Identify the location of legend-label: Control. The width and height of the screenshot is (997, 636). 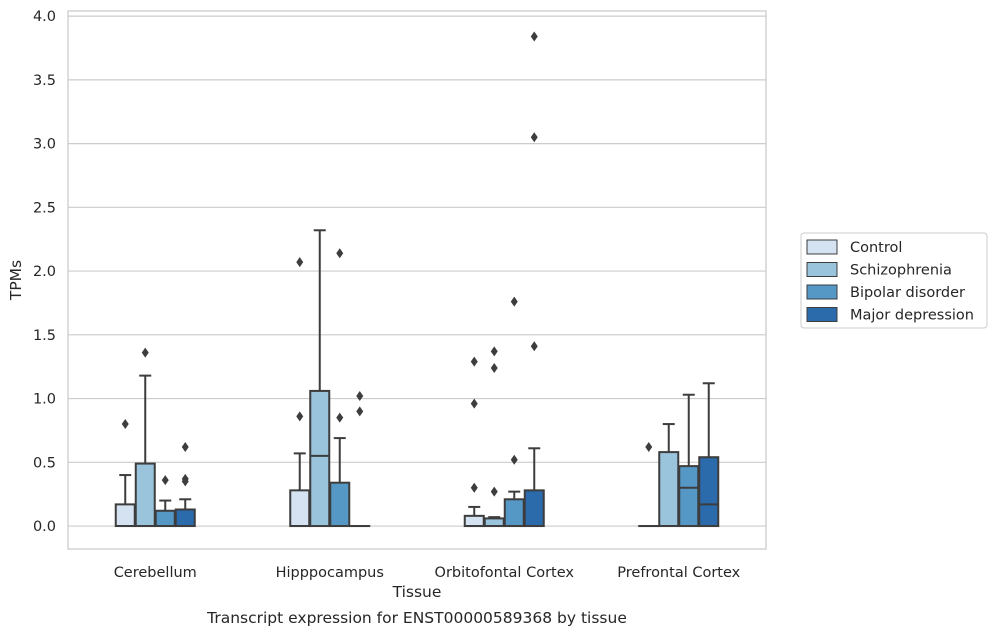
(876, 248).